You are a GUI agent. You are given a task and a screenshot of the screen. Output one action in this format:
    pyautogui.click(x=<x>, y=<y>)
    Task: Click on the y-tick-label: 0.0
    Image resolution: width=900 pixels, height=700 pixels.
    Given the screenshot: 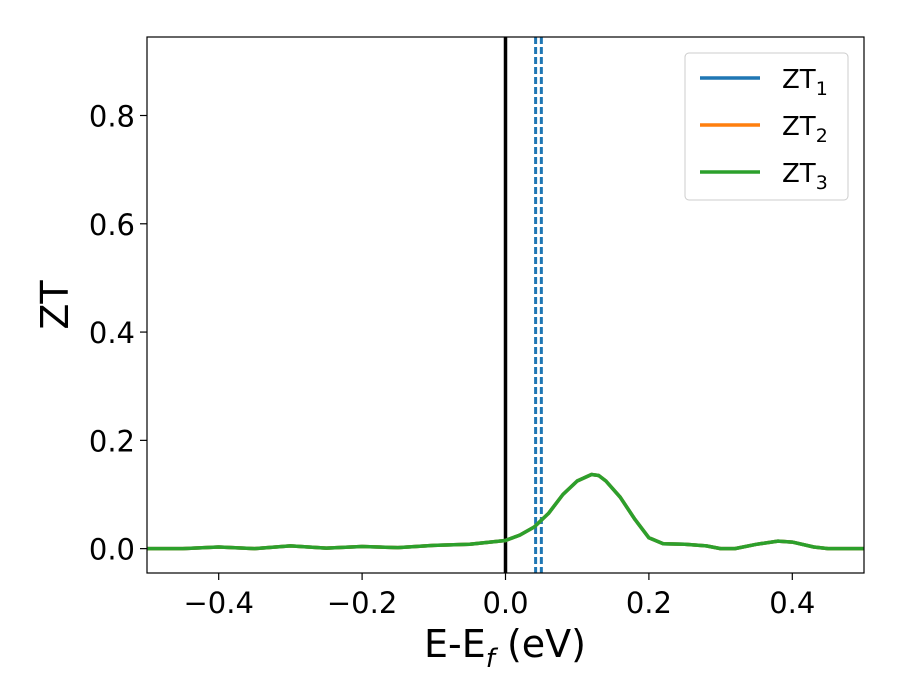 What is the action you would take?
    pyautogui.click(x=112, y=550)
    